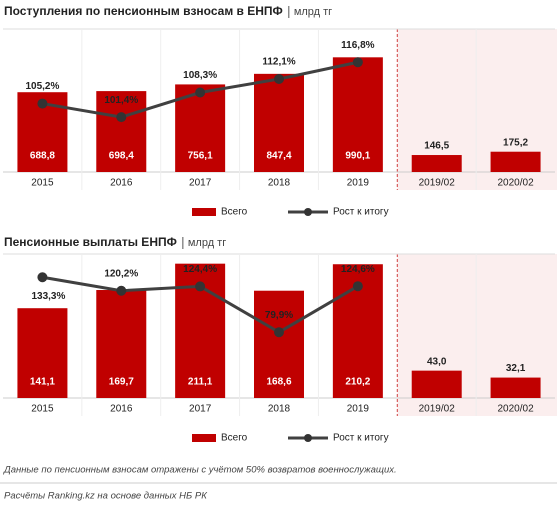 This screenshot has width=557, height=508. Describe the element at coordinates (278, 62) in the screenshot. I see `line-value-label: 112,1%` at that location.